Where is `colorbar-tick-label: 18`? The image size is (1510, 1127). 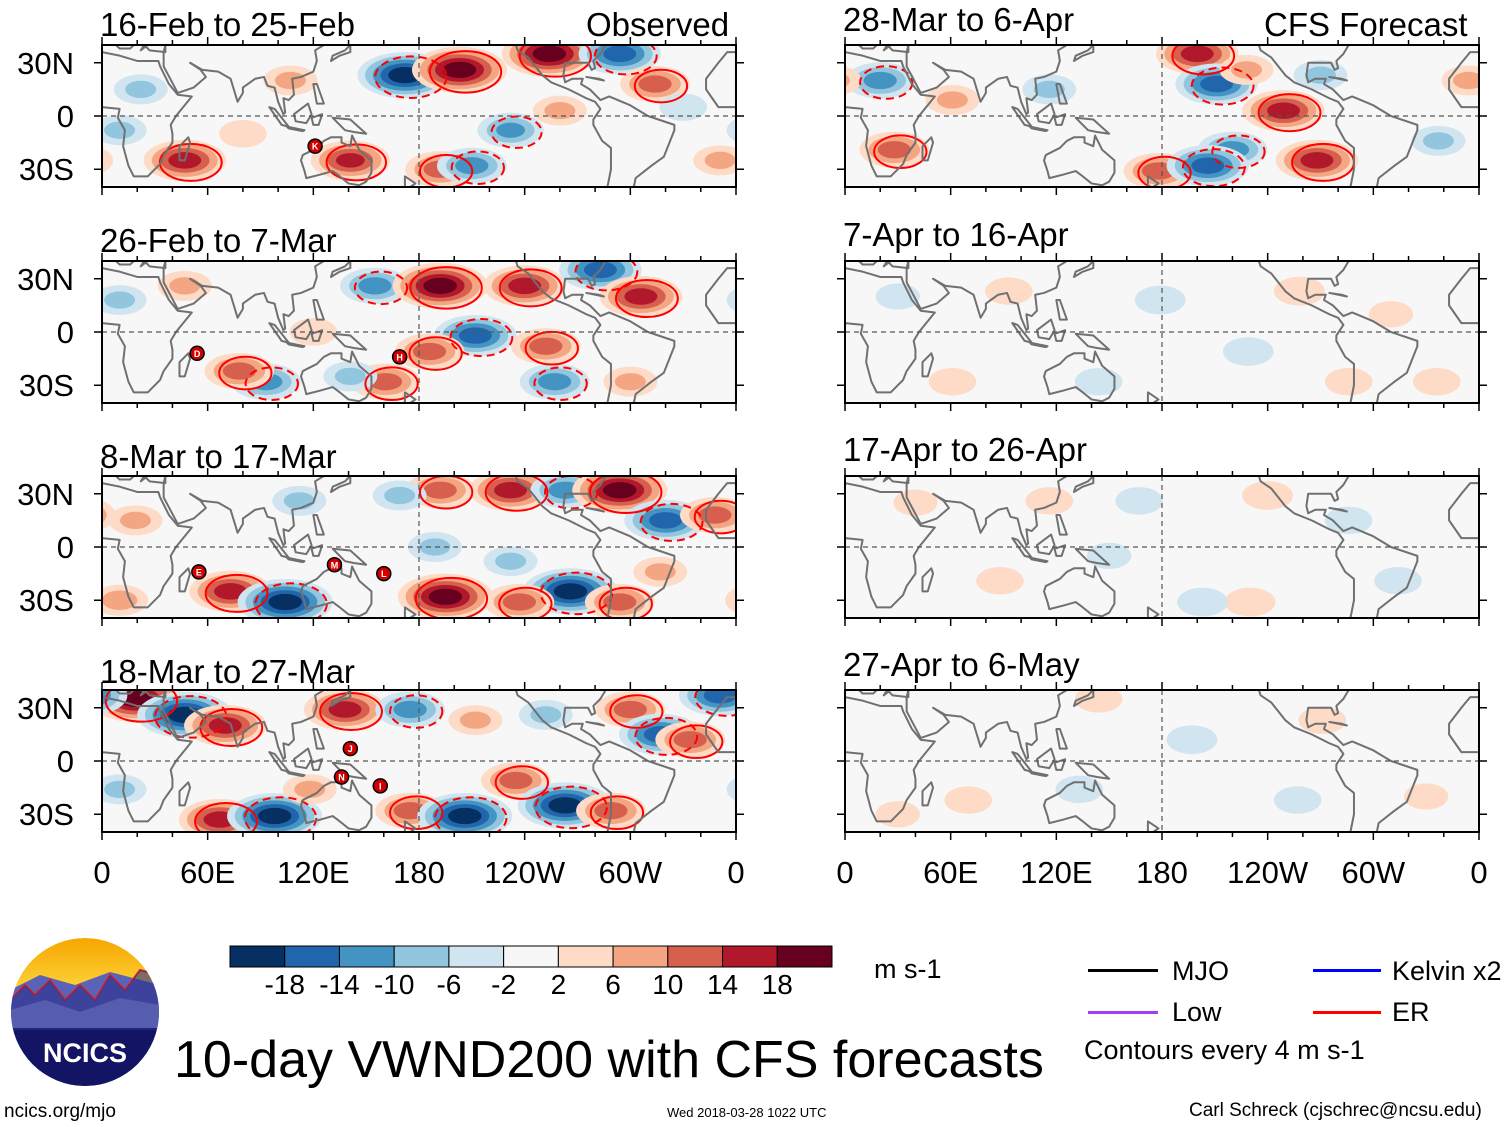
colorbar-tick-label: 18 is located at coordinates (777, 984).